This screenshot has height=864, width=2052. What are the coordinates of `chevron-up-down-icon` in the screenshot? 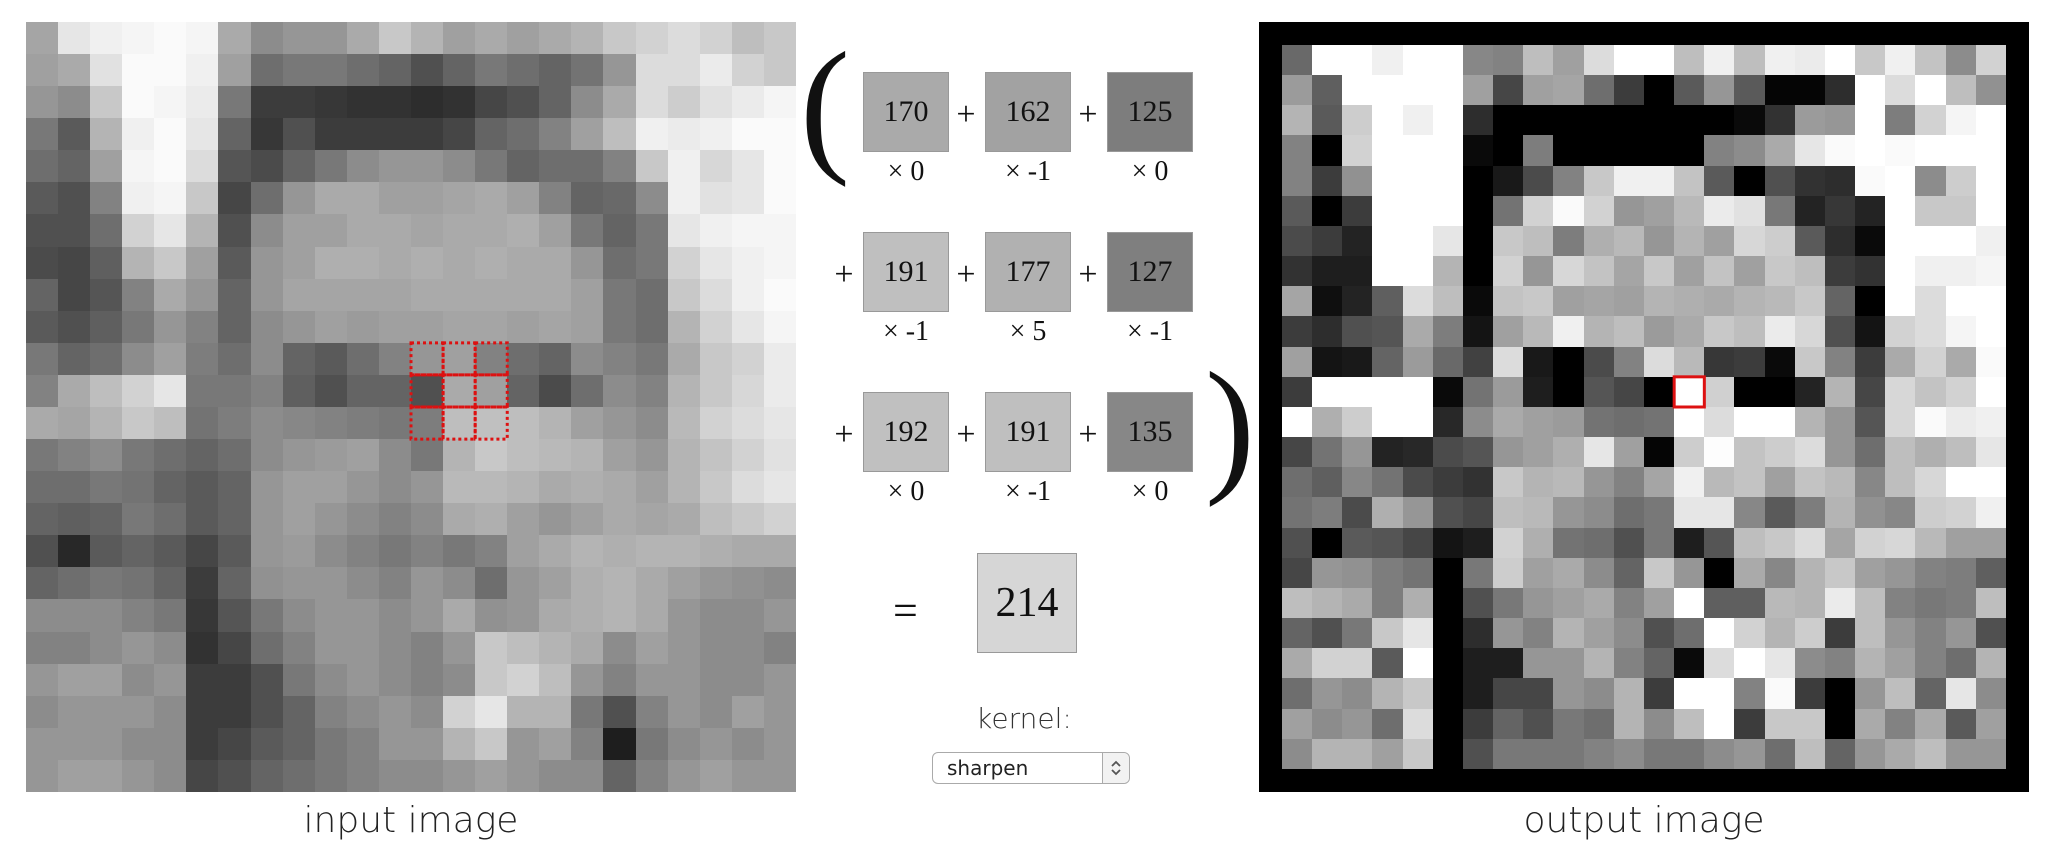 It's located at (1115, 768).